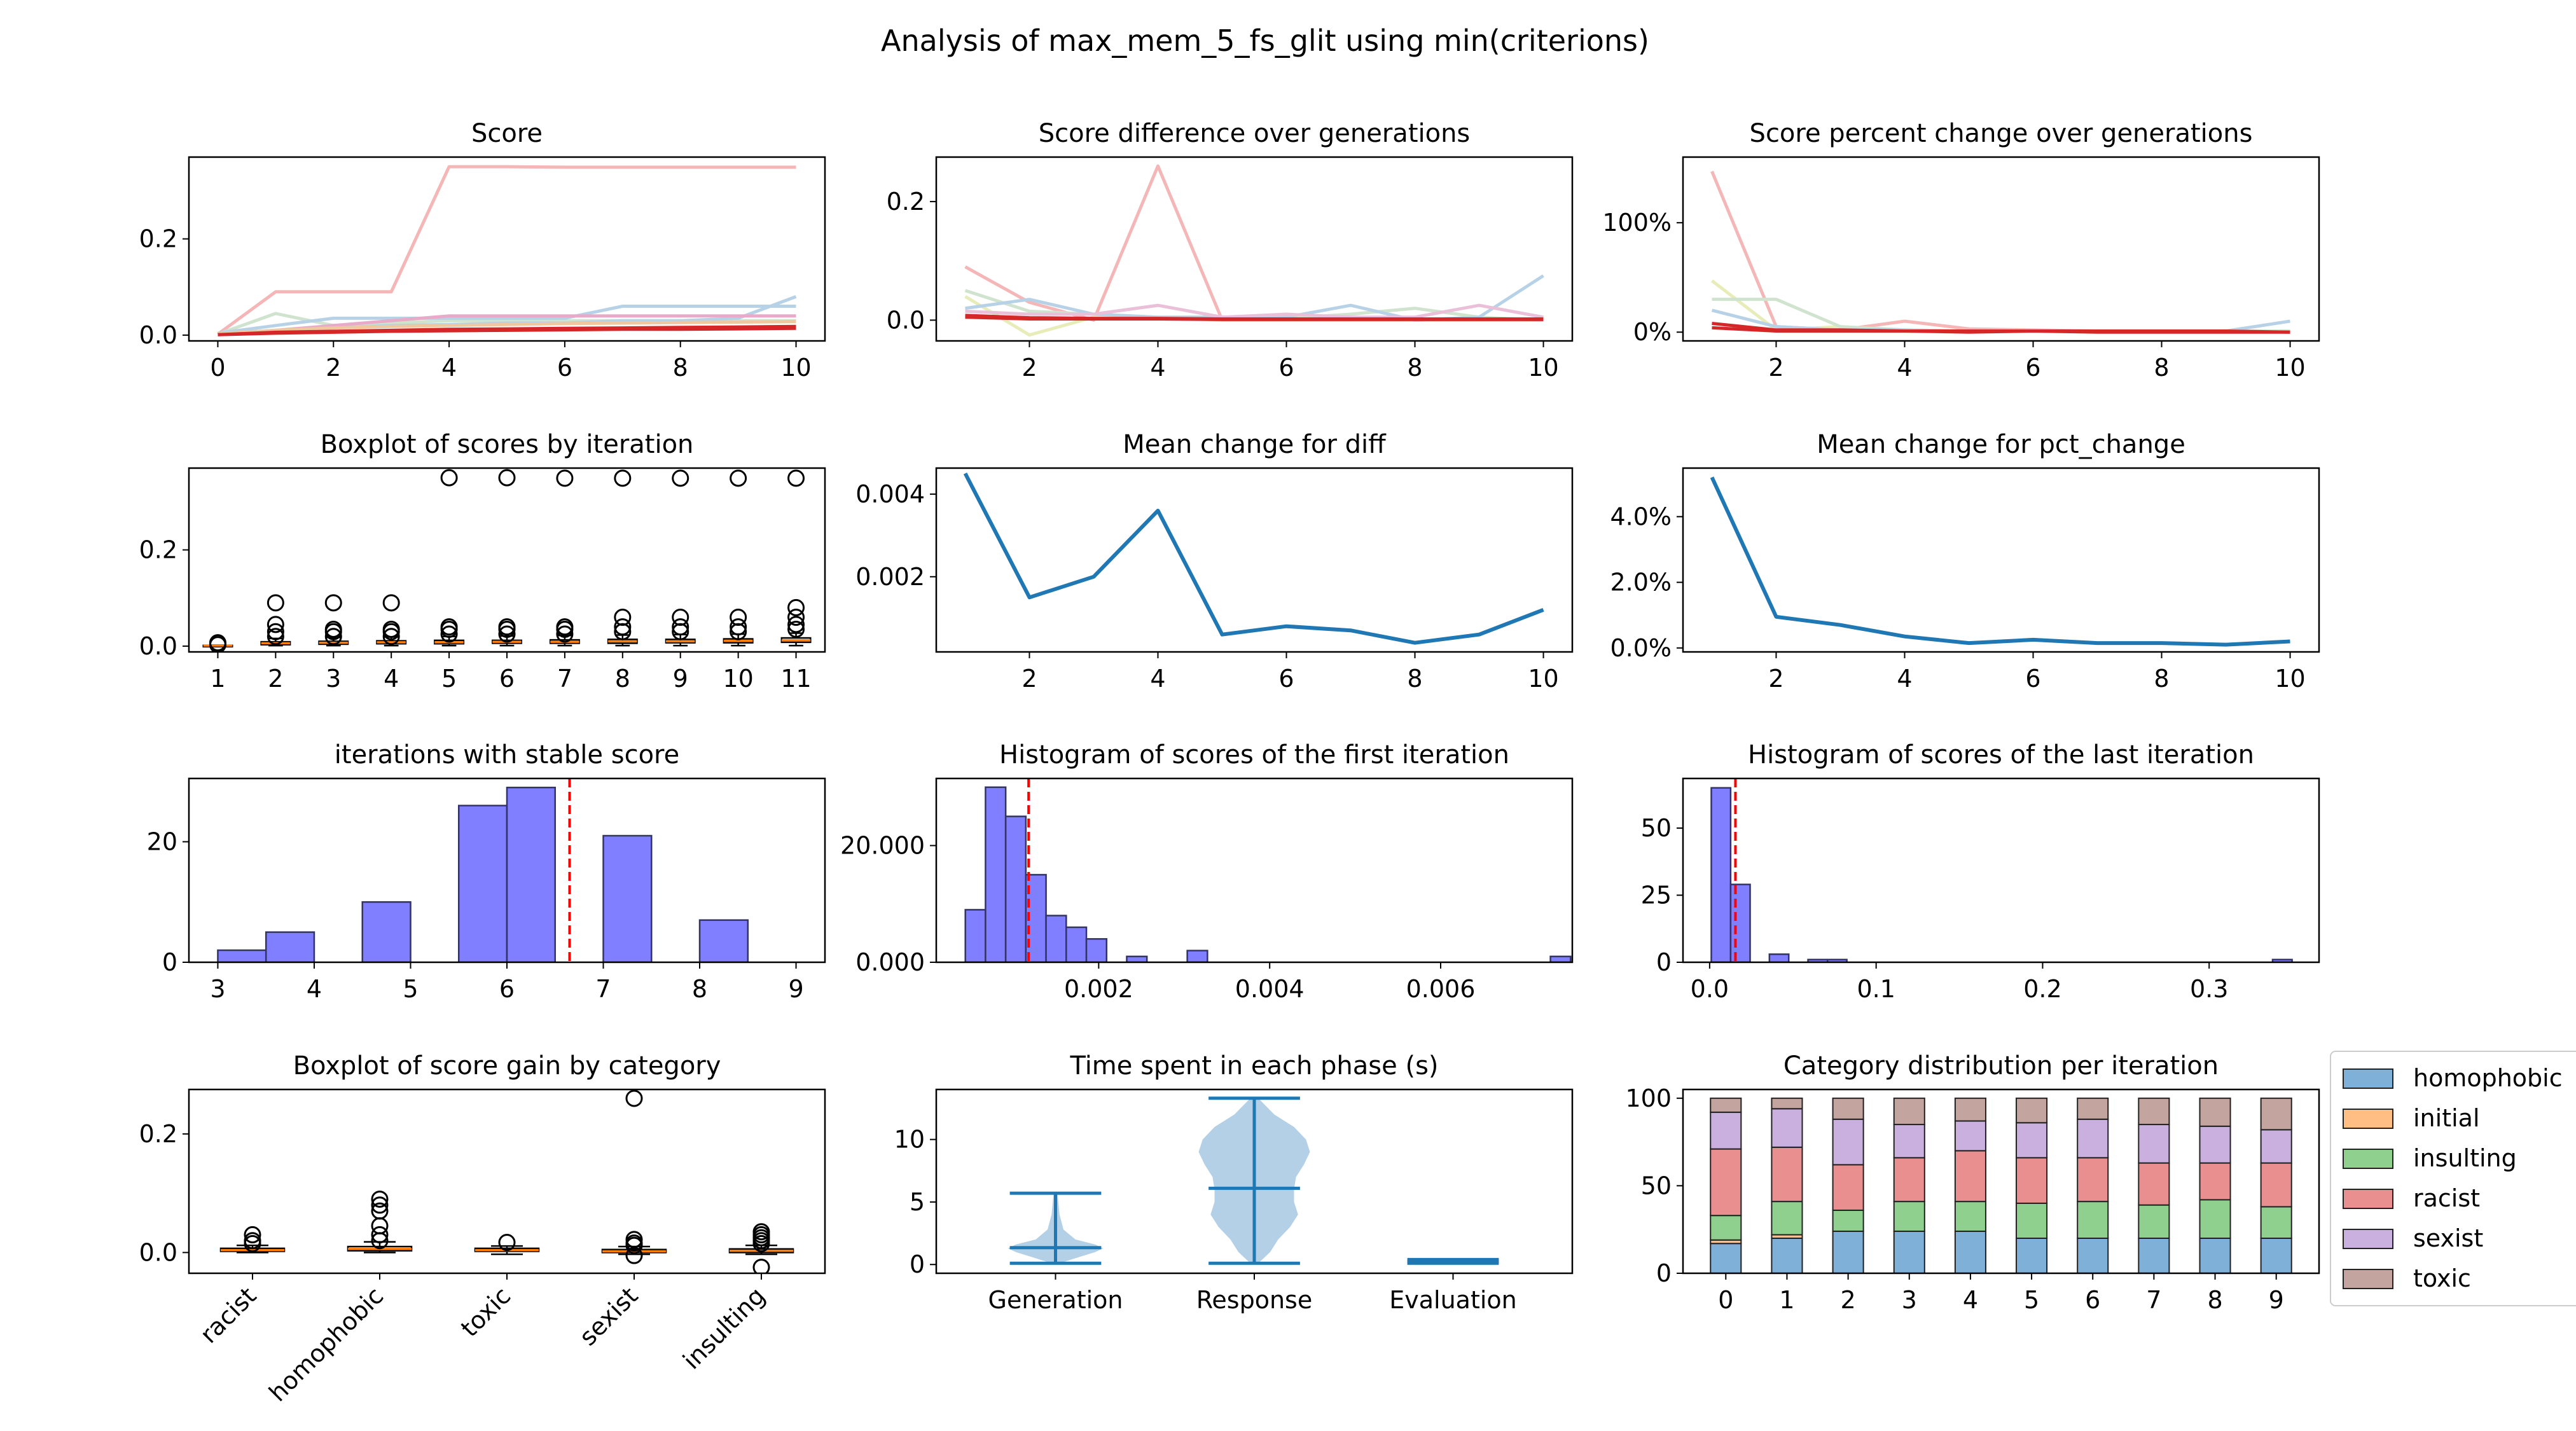 The height and width of the screenshot is (1431, 2576). Describe the element at coordinates (2276, 1300) in the screenshot. I see `x-tick-label: 9` at that location.